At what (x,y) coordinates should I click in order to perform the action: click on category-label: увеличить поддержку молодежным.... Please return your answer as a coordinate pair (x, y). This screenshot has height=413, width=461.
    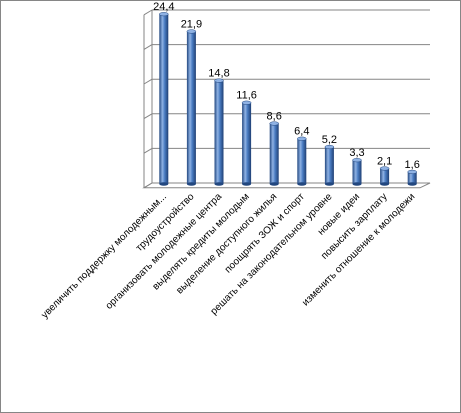
    Looking at the image, I should click on (103, 255).